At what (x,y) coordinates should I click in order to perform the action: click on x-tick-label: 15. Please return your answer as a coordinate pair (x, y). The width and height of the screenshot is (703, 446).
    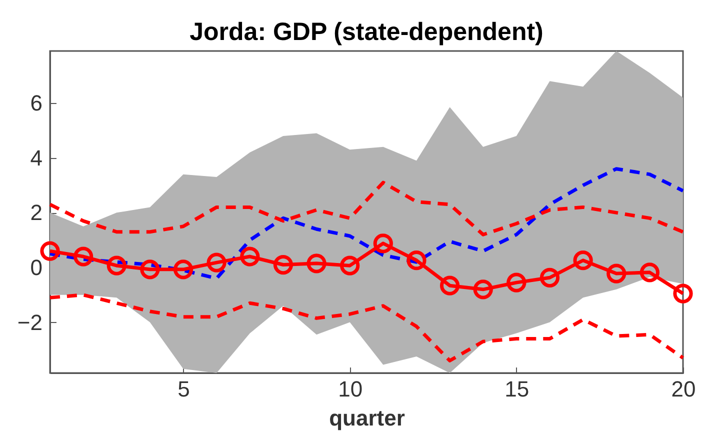
    Looking at the image, I should click on (517, 389).